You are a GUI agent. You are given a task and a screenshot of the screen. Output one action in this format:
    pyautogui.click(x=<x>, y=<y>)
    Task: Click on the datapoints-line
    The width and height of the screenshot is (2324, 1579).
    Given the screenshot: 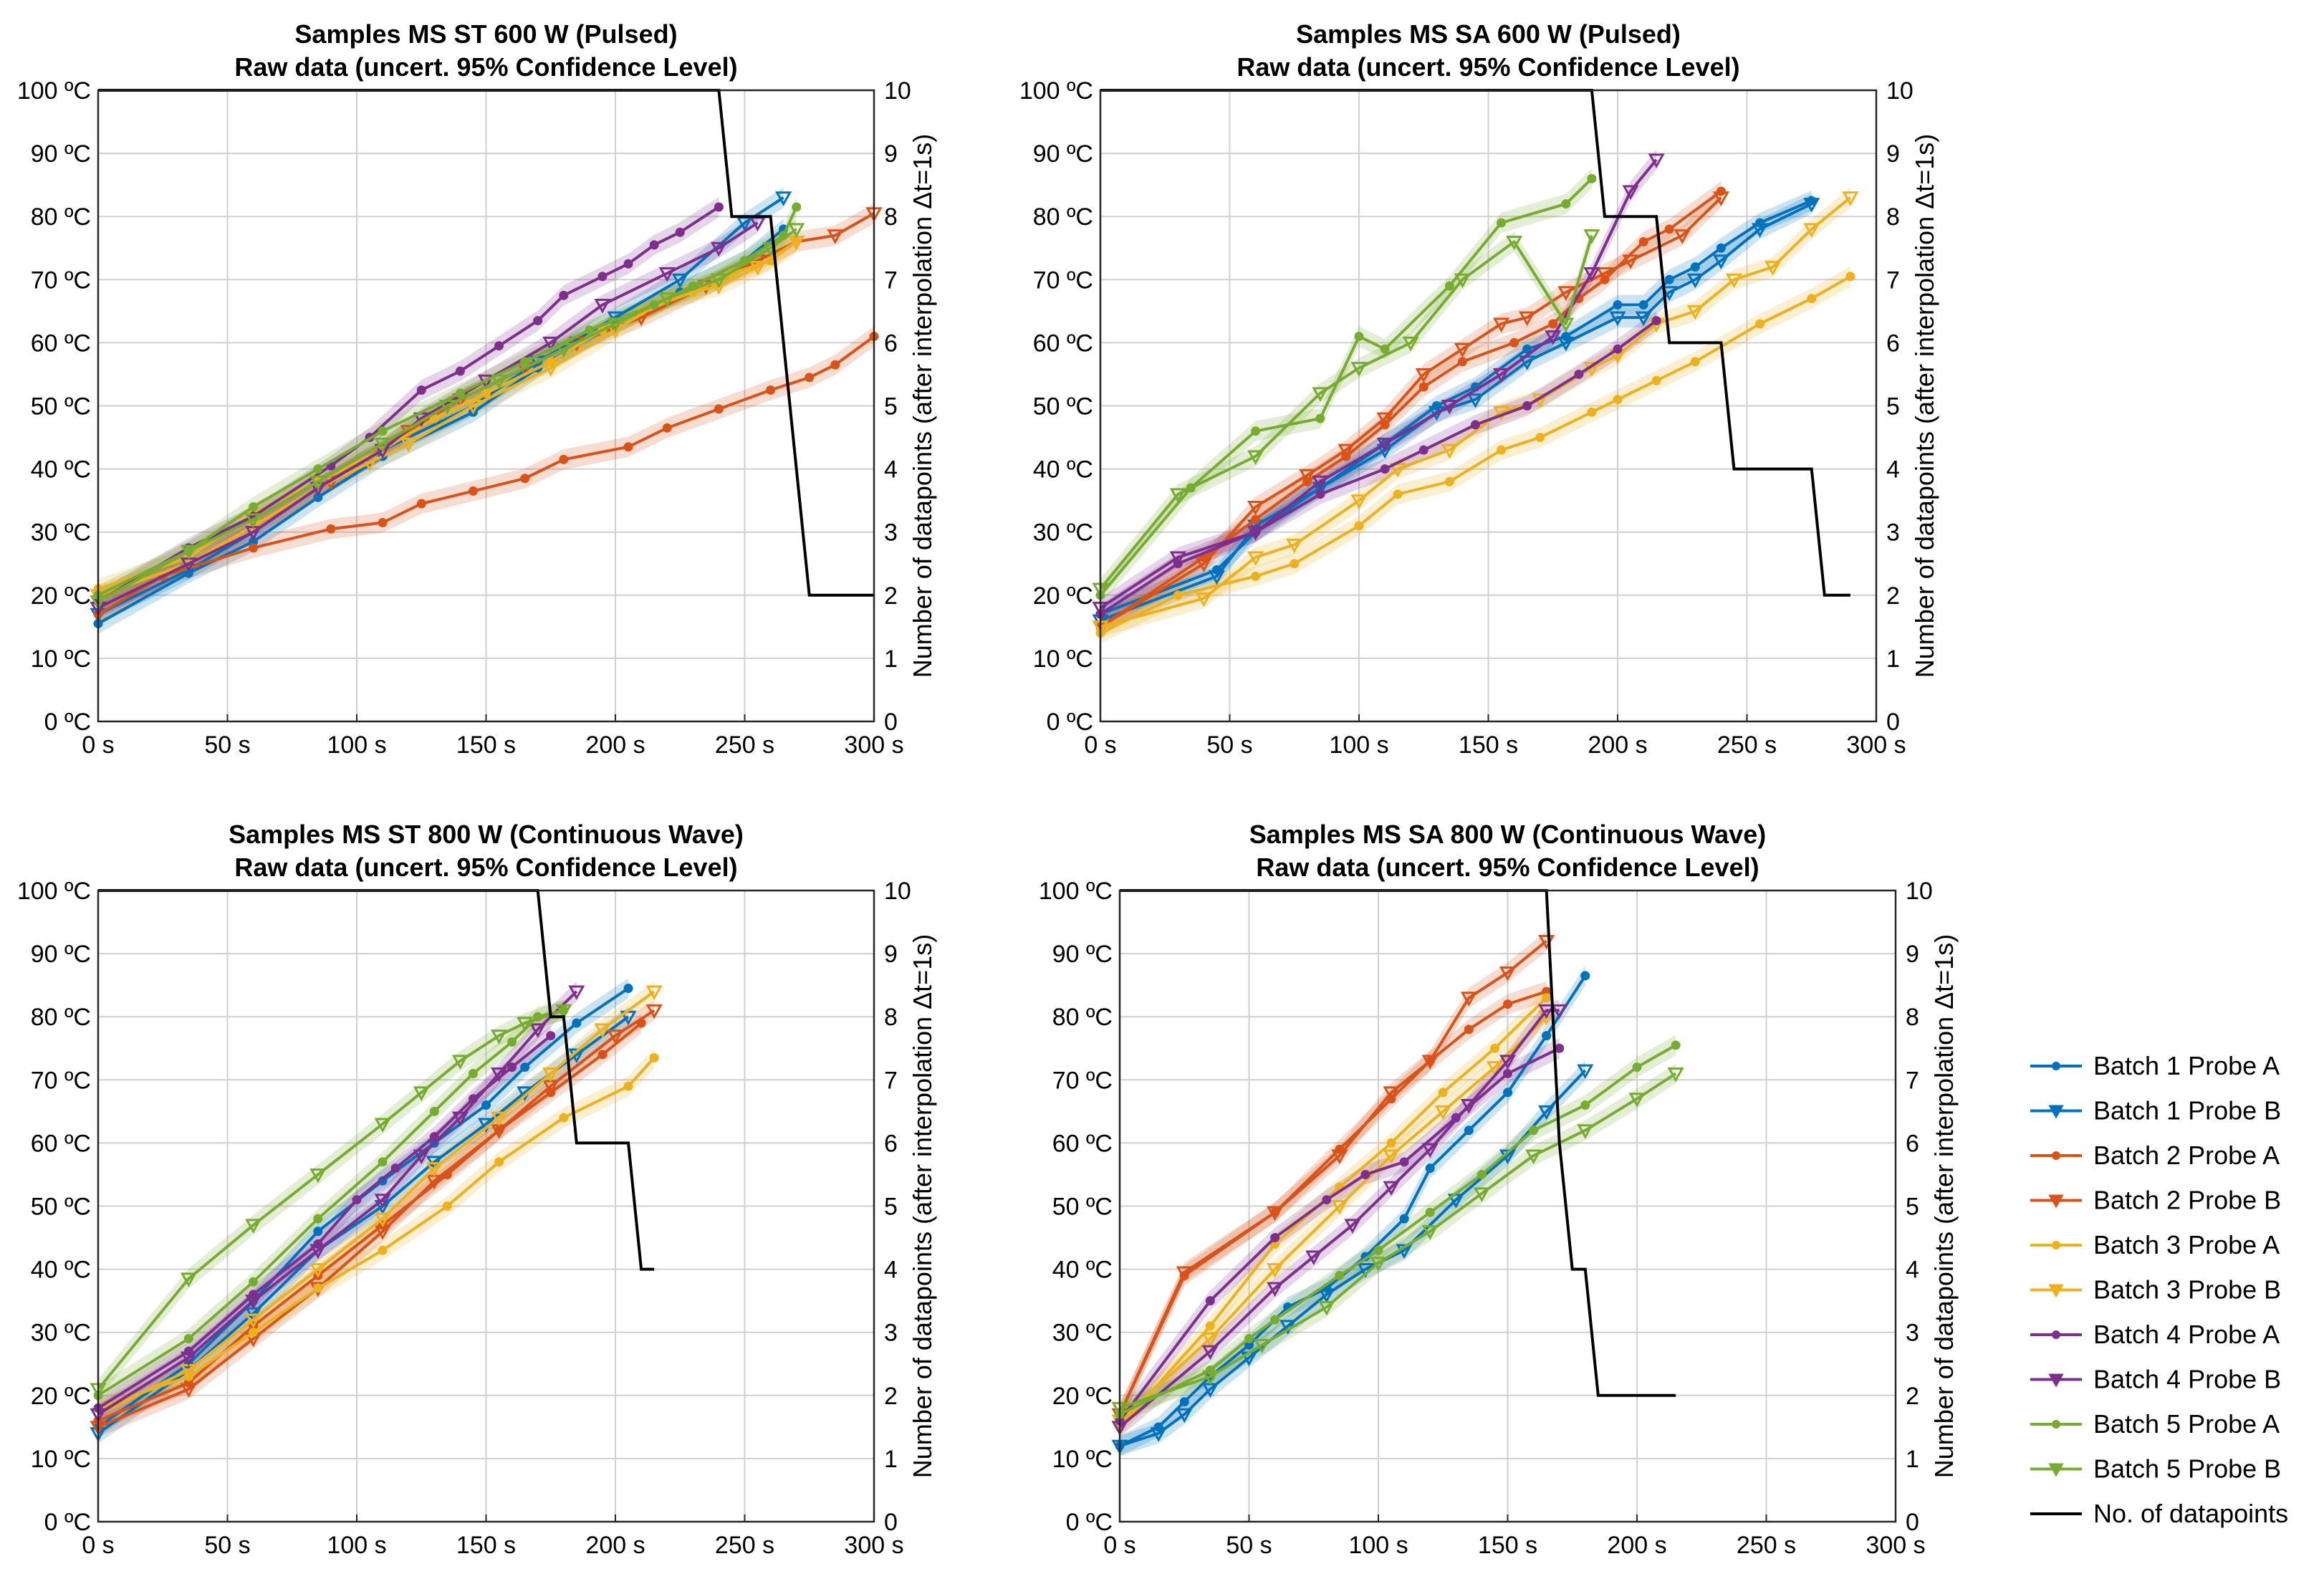 What is the action you would take?
    pyautogui.click(x=1475, y=343)
    